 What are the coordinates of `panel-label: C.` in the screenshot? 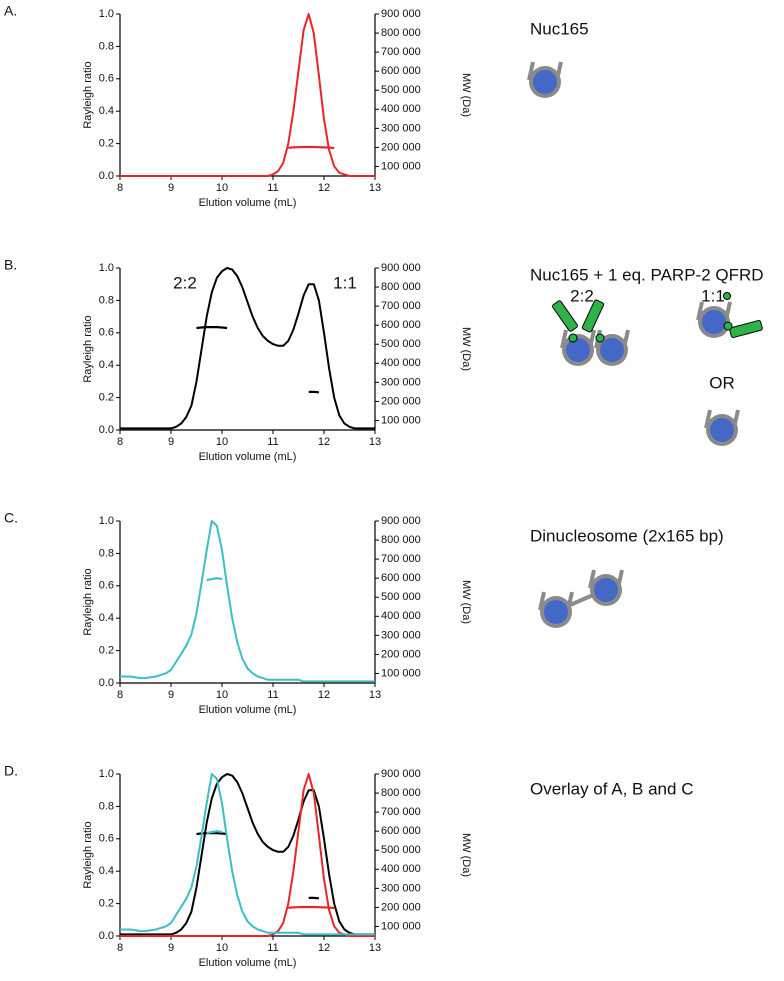 It's located at (11, 518).